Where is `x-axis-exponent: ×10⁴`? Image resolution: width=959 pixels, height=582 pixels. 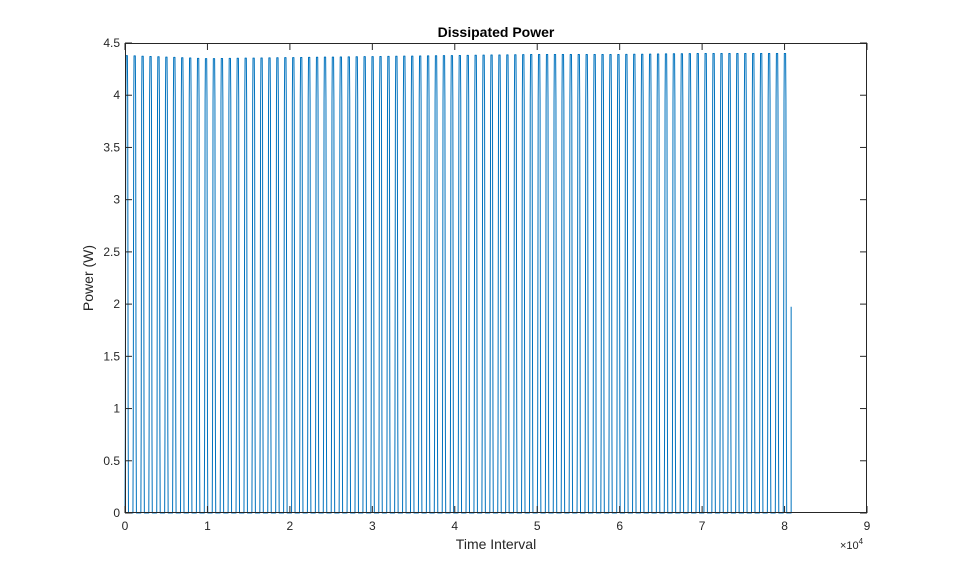 x-axis-exponent: ×10⁴ is located at coordinates (852, 544).